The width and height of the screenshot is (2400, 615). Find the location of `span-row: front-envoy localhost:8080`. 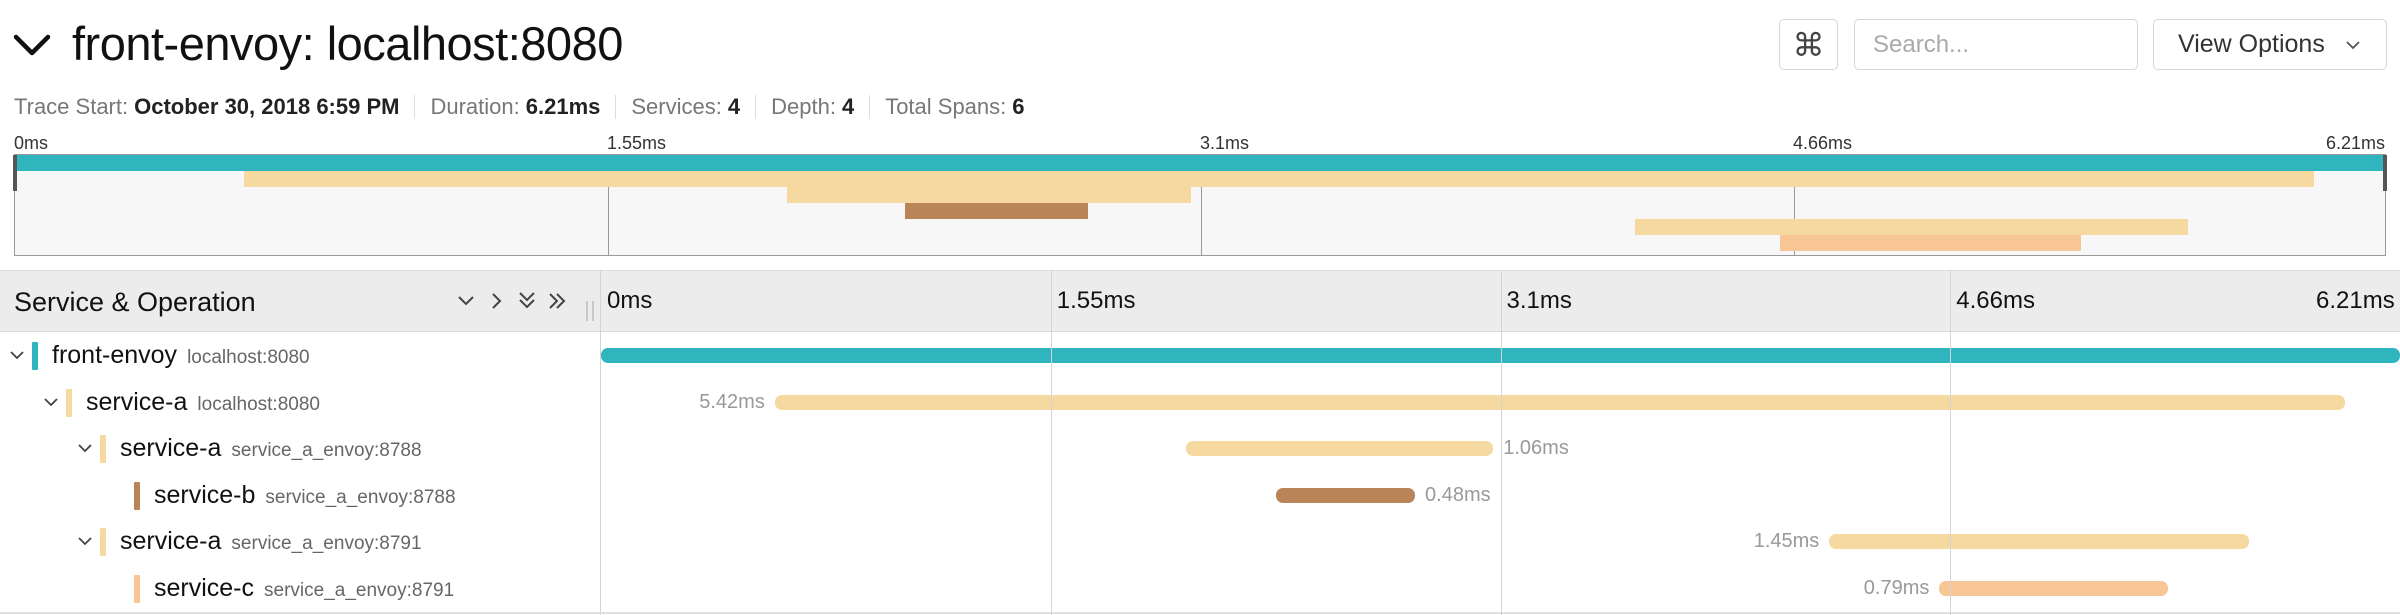

span-row: front-envoy localhost:8080 is located at coordinates (1200, 355).